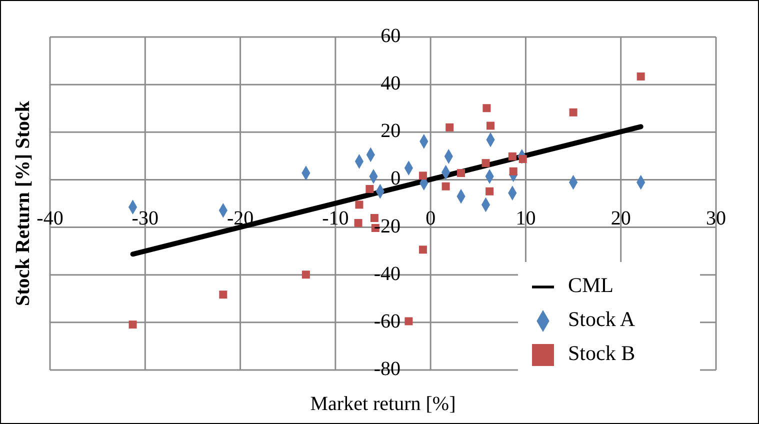 This screenshot has height=424, width=759. Describe the element at coordinates (23, 203) in the screenshot. I see `y-axis-title: Stock Return [%] Stock` at that location.